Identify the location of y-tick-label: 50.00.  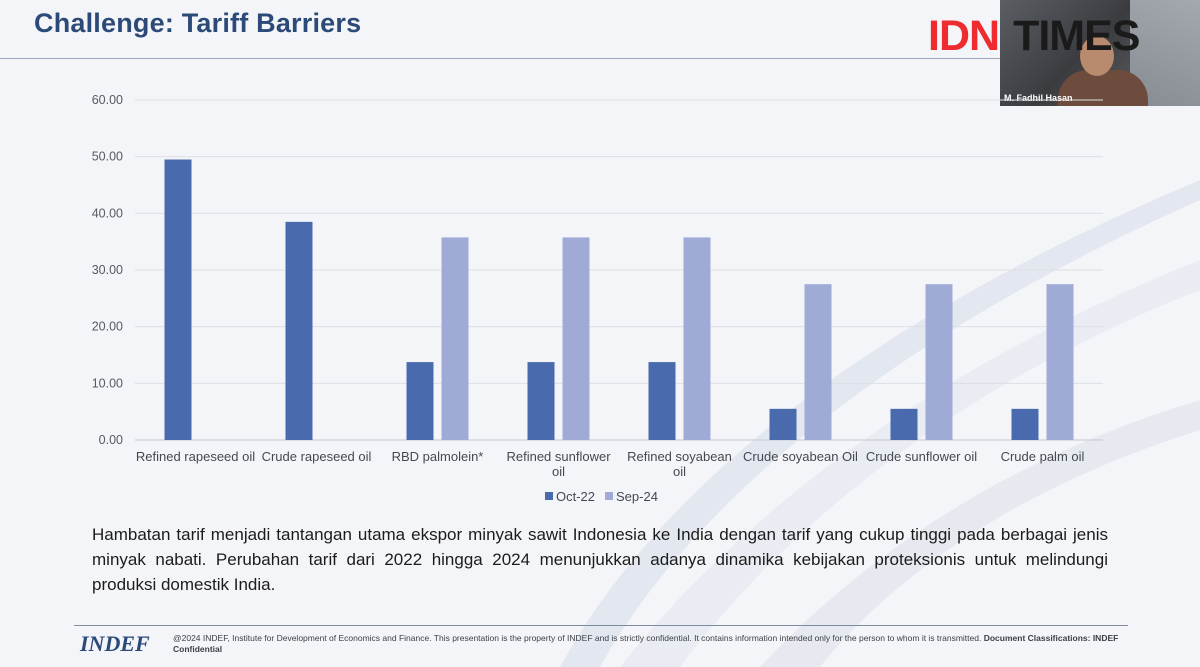
(107, 157).